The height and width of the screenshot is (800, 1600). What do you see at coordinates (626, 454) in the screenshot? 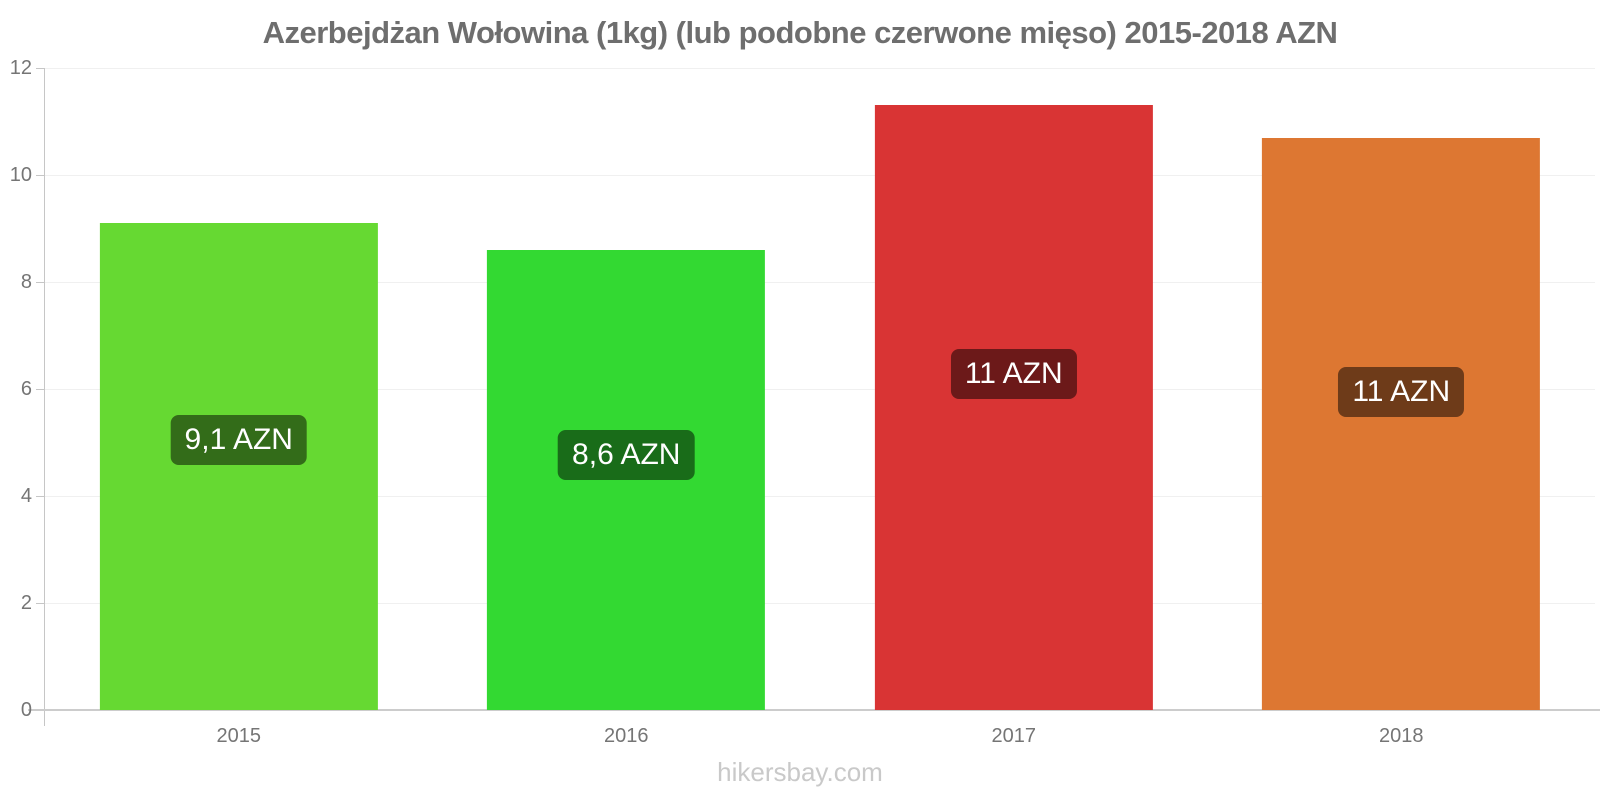
I see `bar-value-label: 8,6 AZN` at bounding box center [626, 454].